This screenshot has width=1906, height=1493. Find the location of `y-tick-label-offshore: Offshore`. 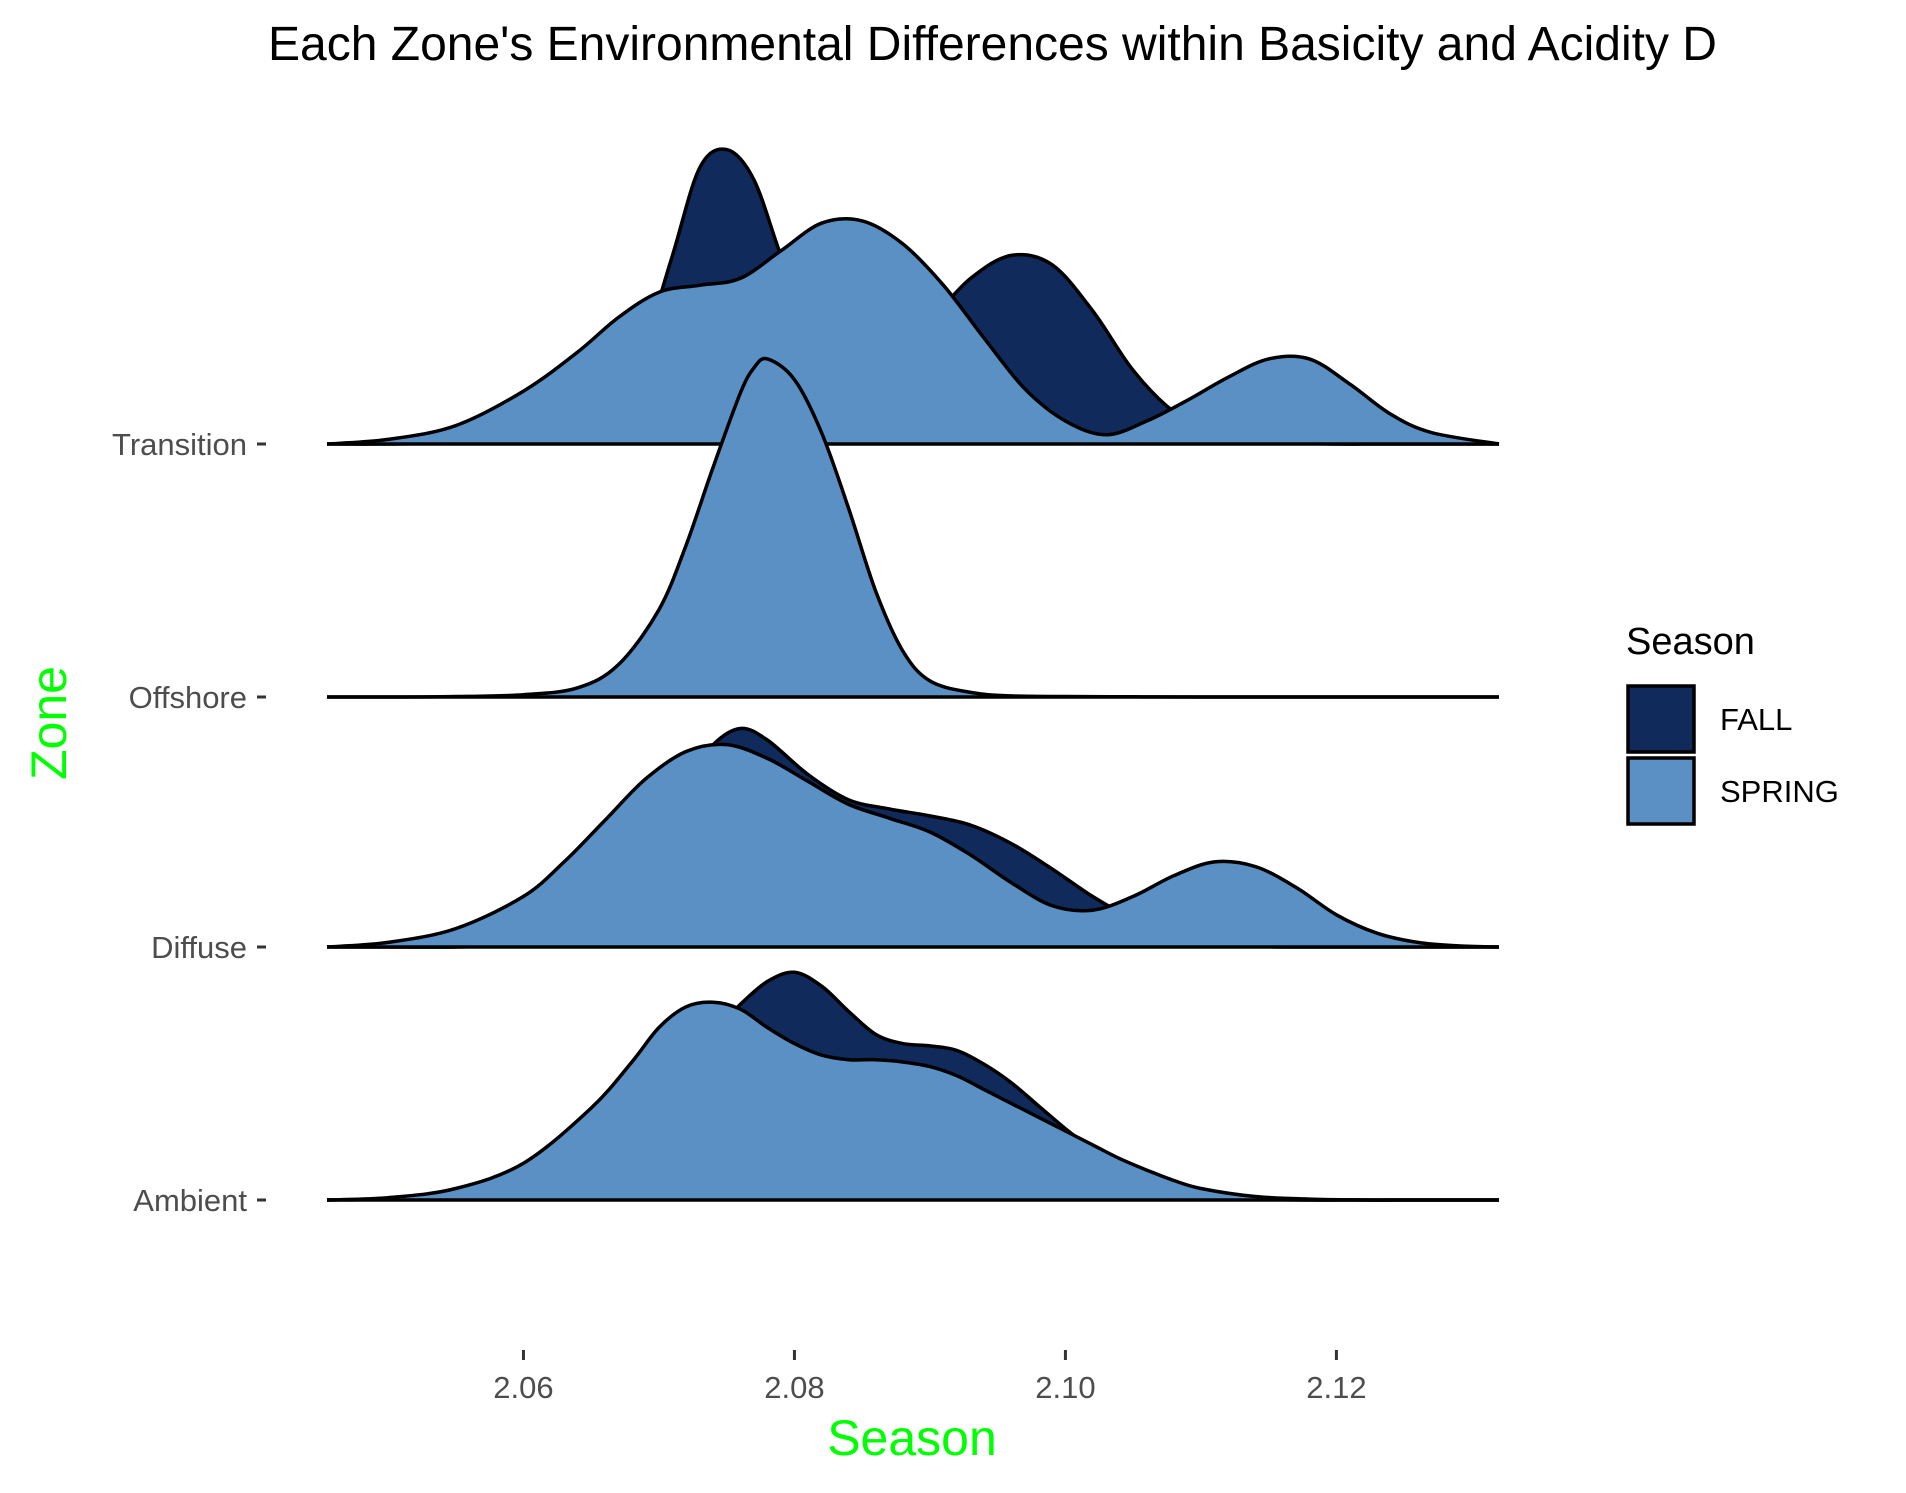

y-tick-label-offshore: Offshore is located at coordinates (188, 697).